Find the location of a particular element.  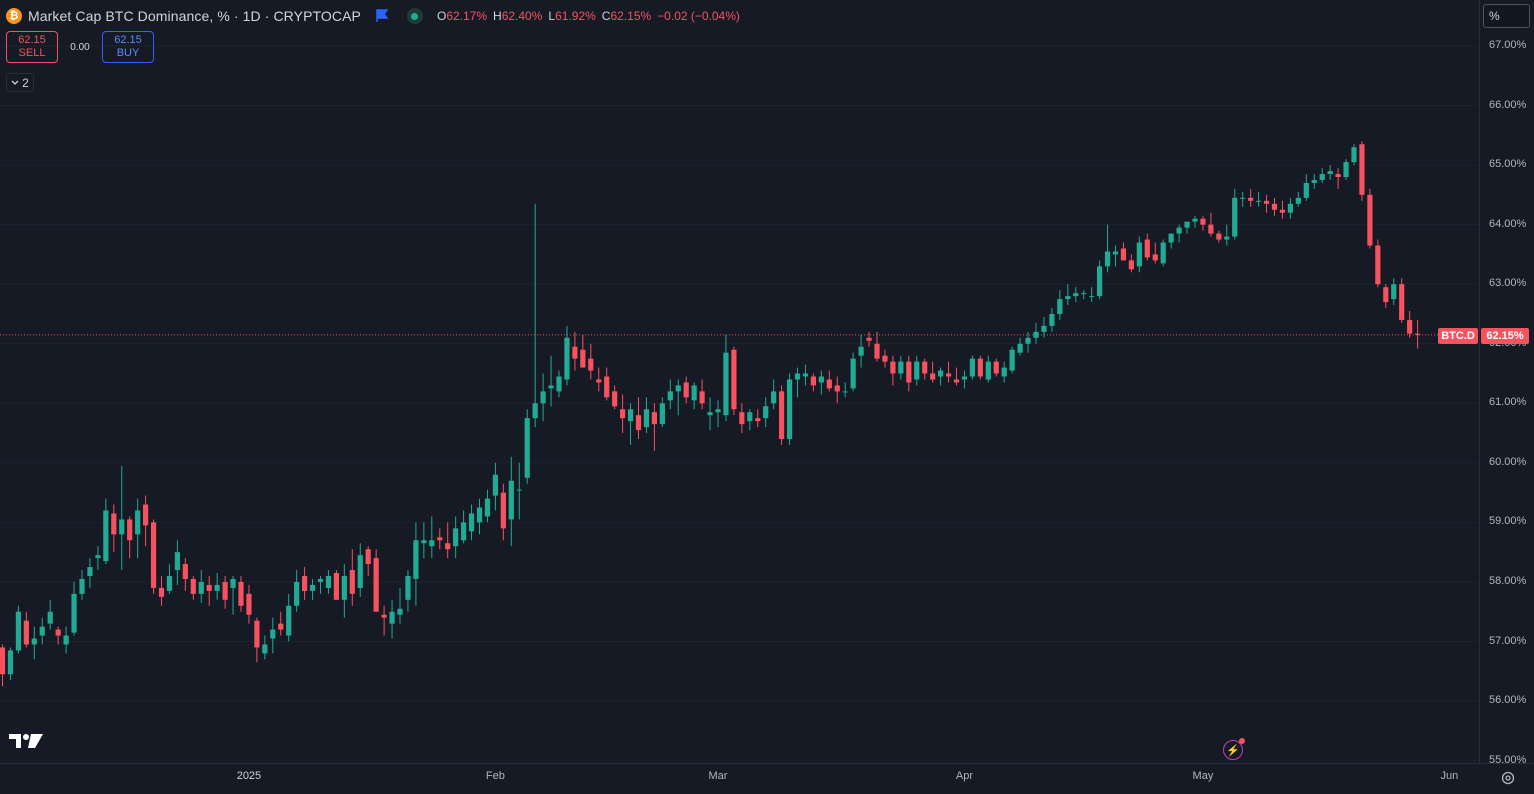

price-tick-label: 60.00% is located at coordinates (1508, 461).